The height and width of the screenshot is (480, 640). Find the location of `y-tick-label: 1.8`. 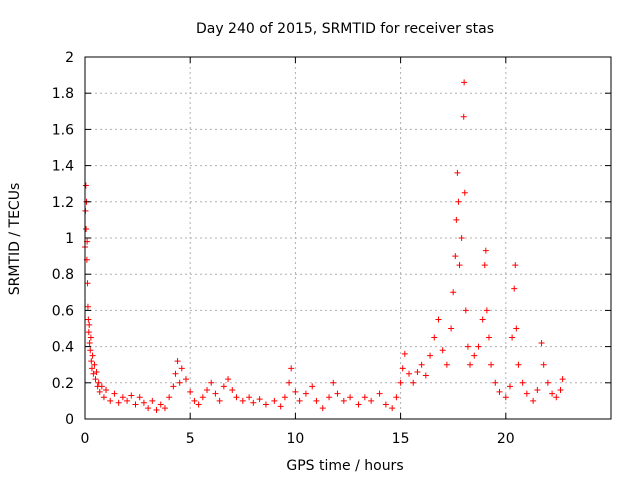

y-tick-label: 1.8 is located at coordinates (63, 94).